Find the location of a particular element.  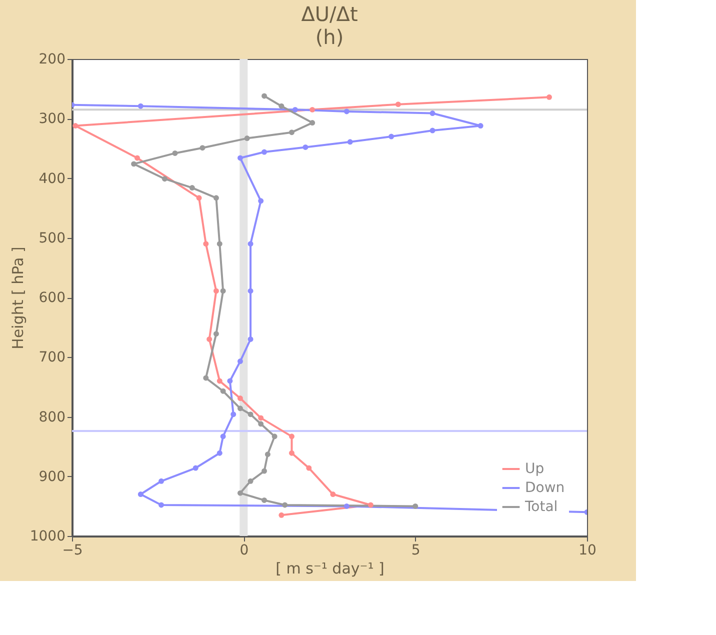

x-tick-label: 10 is located at coordinates (587, 550).